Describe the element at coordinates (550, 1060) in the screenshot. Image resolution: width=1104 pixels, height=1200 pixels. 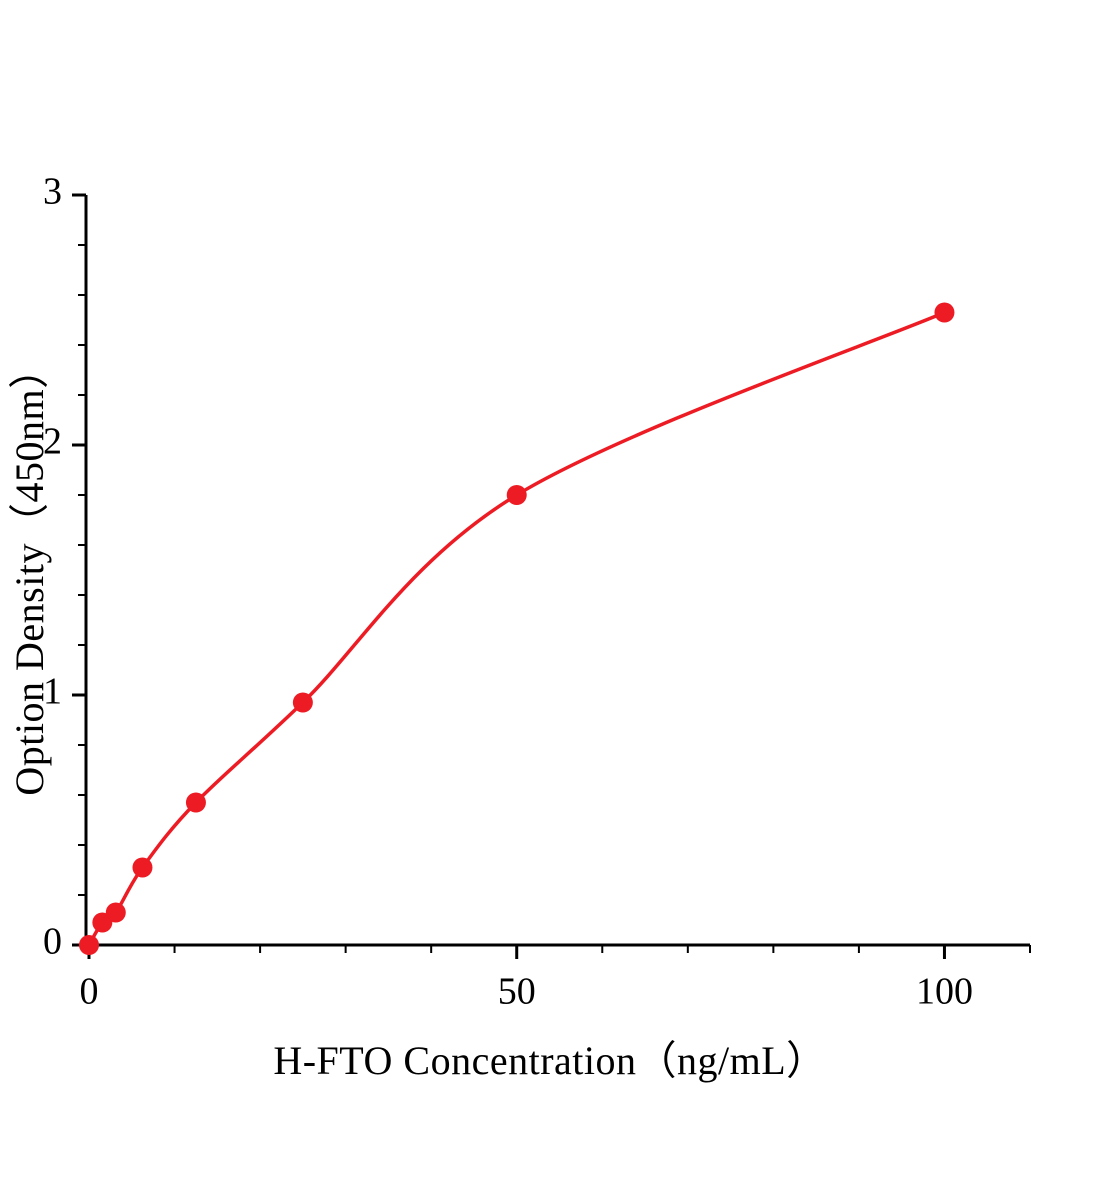
I see `x-axis-title: H-FTO Concentration（ng/mL）` at that location.